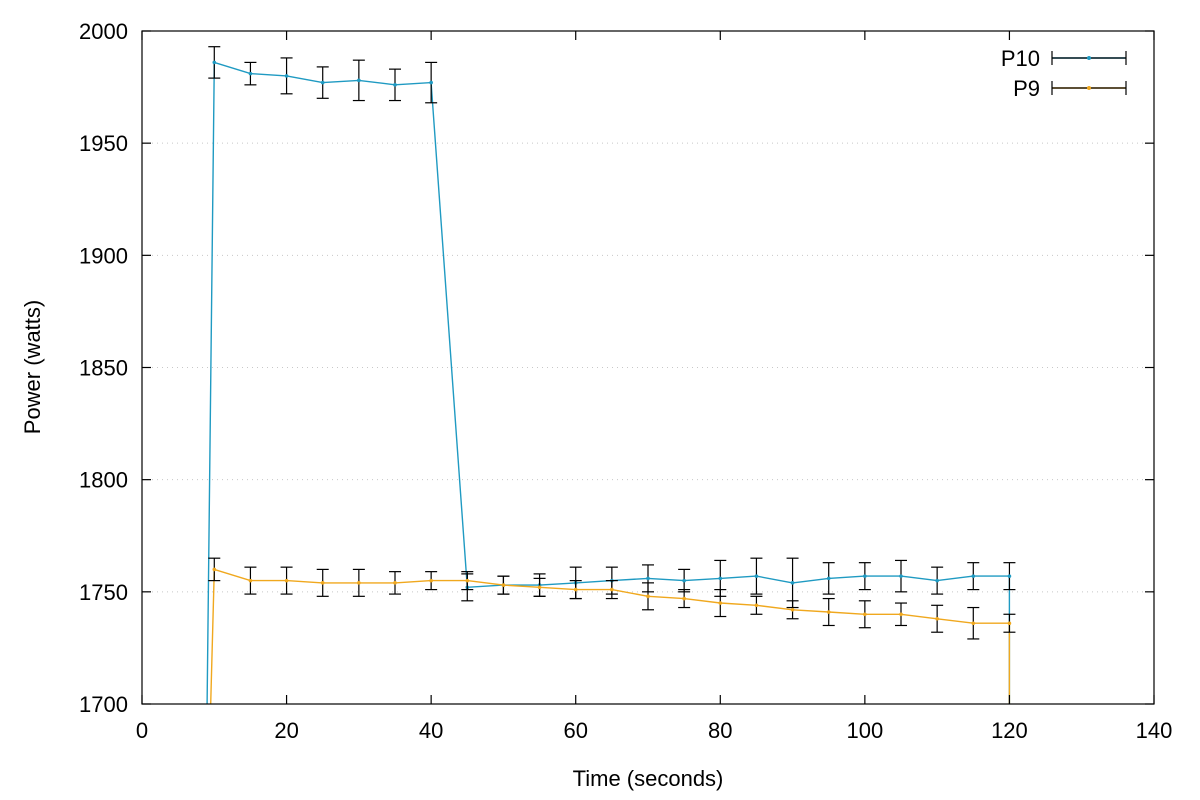 This screenshot has width=1200, height=800. What do you see at coordinates (1020, 58) in the screenshot?
I see `legend-label: P10` at bounding box center [1020, 58].